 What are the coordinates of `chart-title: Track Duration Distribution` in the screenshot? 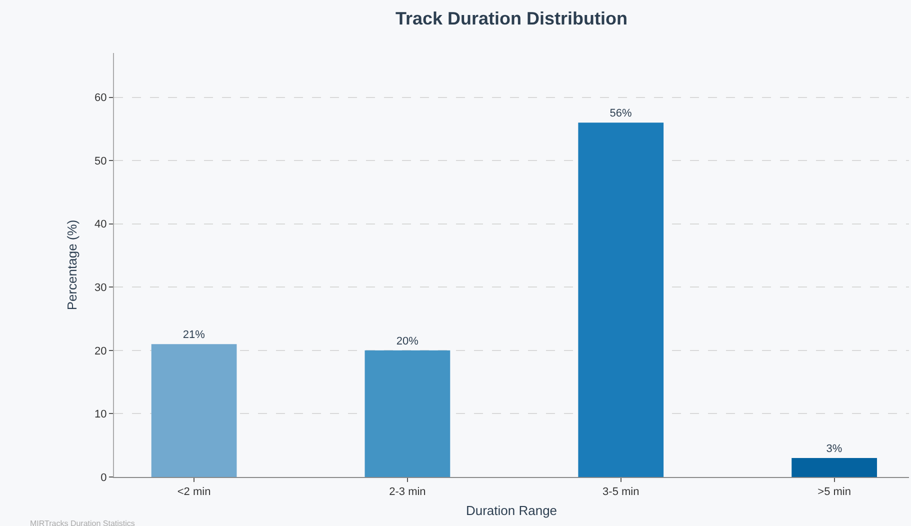 It's located at (511, 18).